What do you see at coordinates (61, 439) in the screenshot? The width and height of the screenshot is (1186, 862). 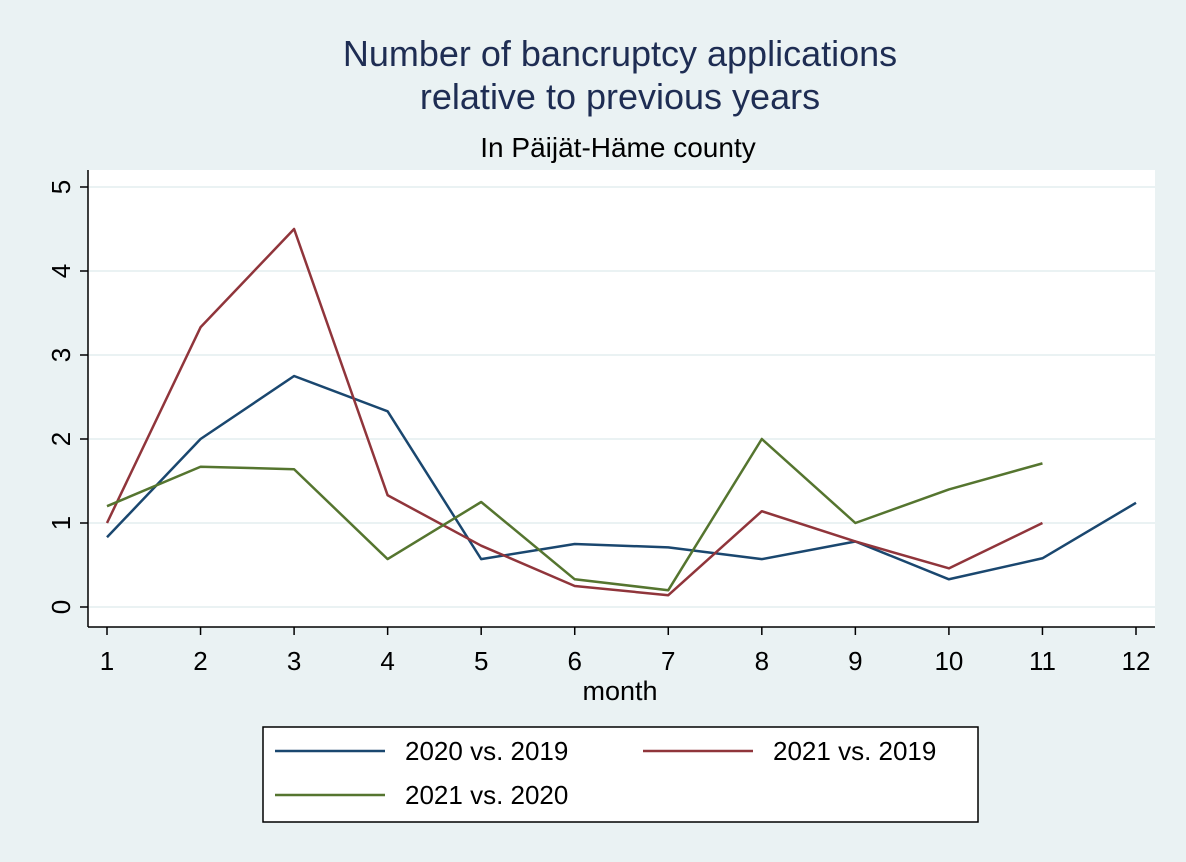 I see `y-tick-label: 2` at bounding box center [61, 439].